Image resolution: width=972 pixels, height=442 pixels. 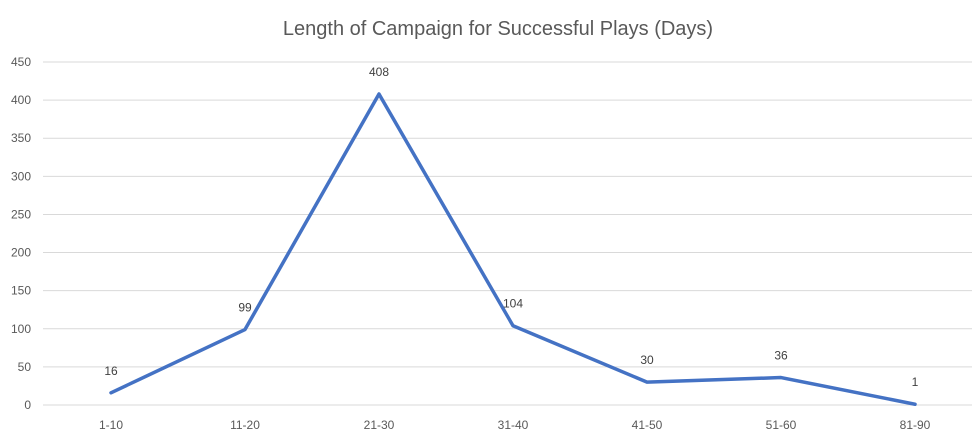 What do you see at coordinates (25, 367) in the screenshot?
I see `y-tick-label: 50` at bounding box center [25, 367].